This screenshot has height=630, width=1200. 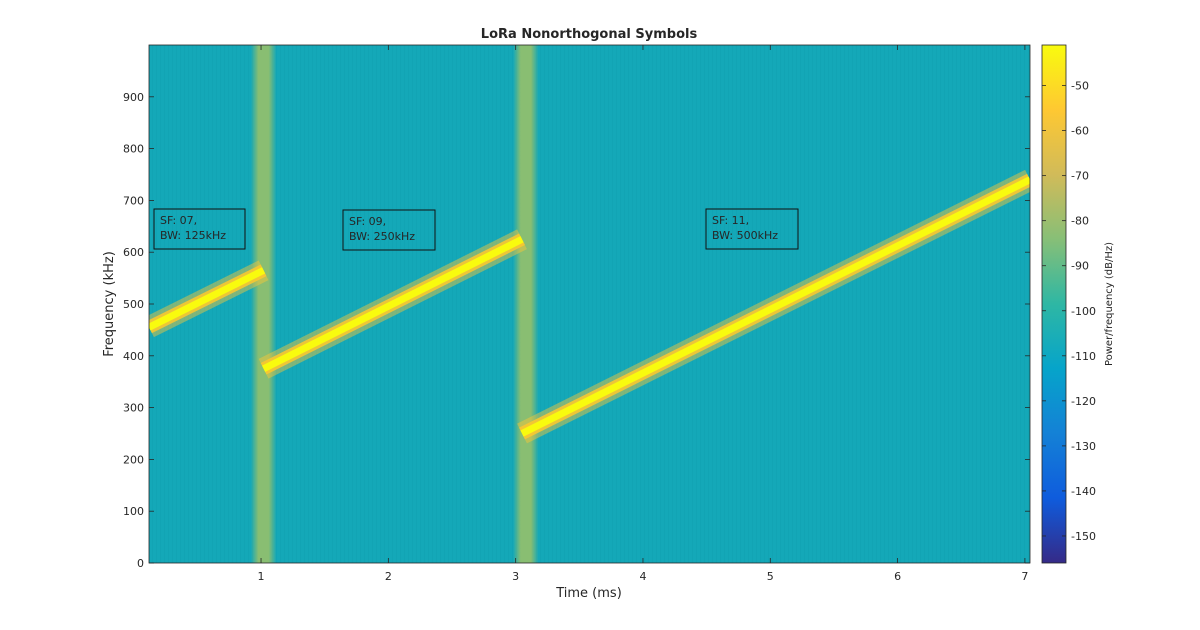 What do you see at coordinates (1080, 221) in the screenshot?
I see `colorbar-tick-label: -80` at bounding box center [1080, 221].